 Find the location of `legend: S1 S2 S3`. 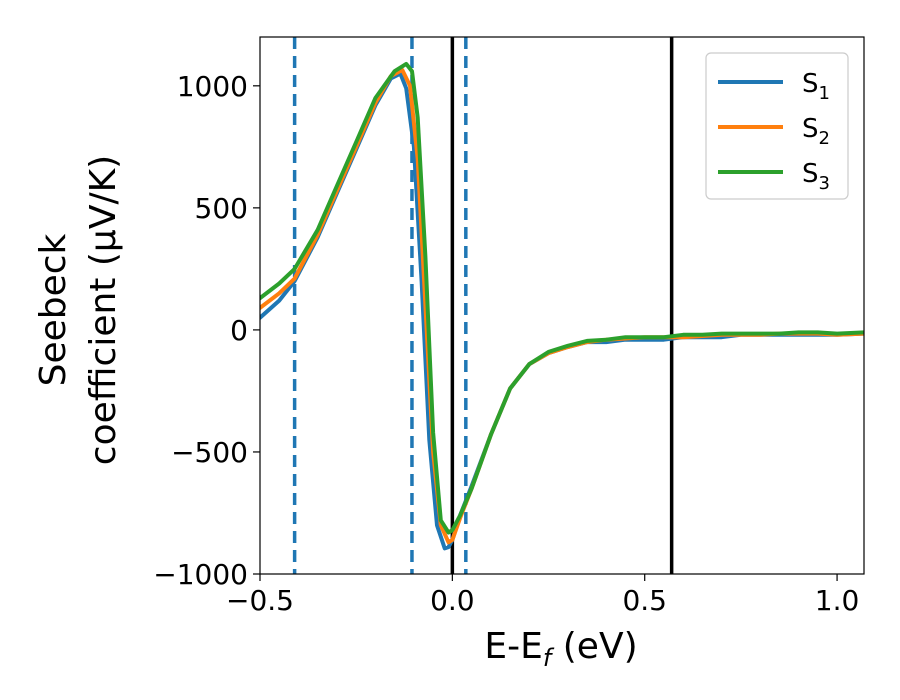

legend: S1 S2 S3 is located at coordinates (777, 126).